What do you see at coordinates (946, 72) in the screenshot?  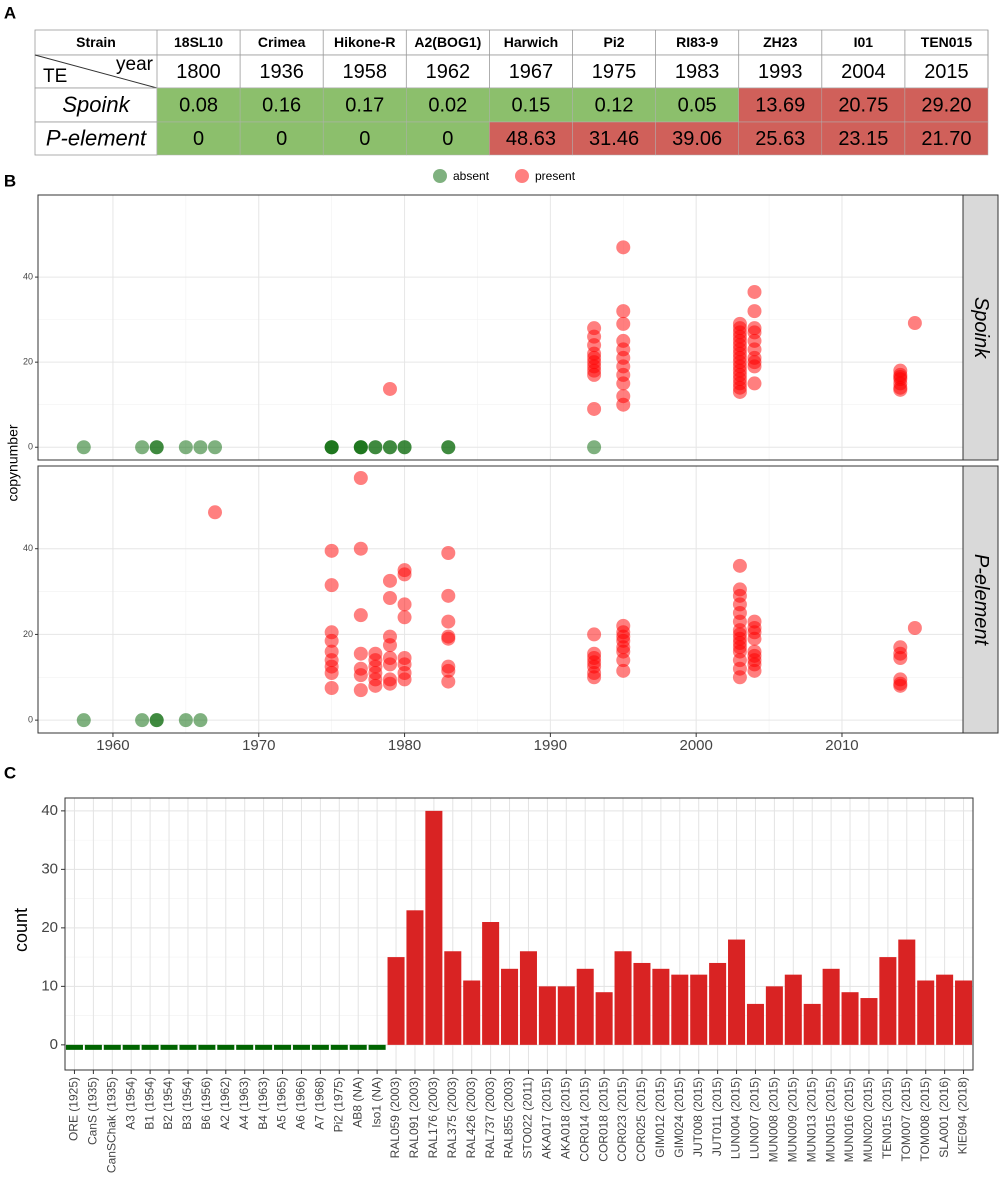 I see `year-cell: 2015` at bounding box center [946, 72].